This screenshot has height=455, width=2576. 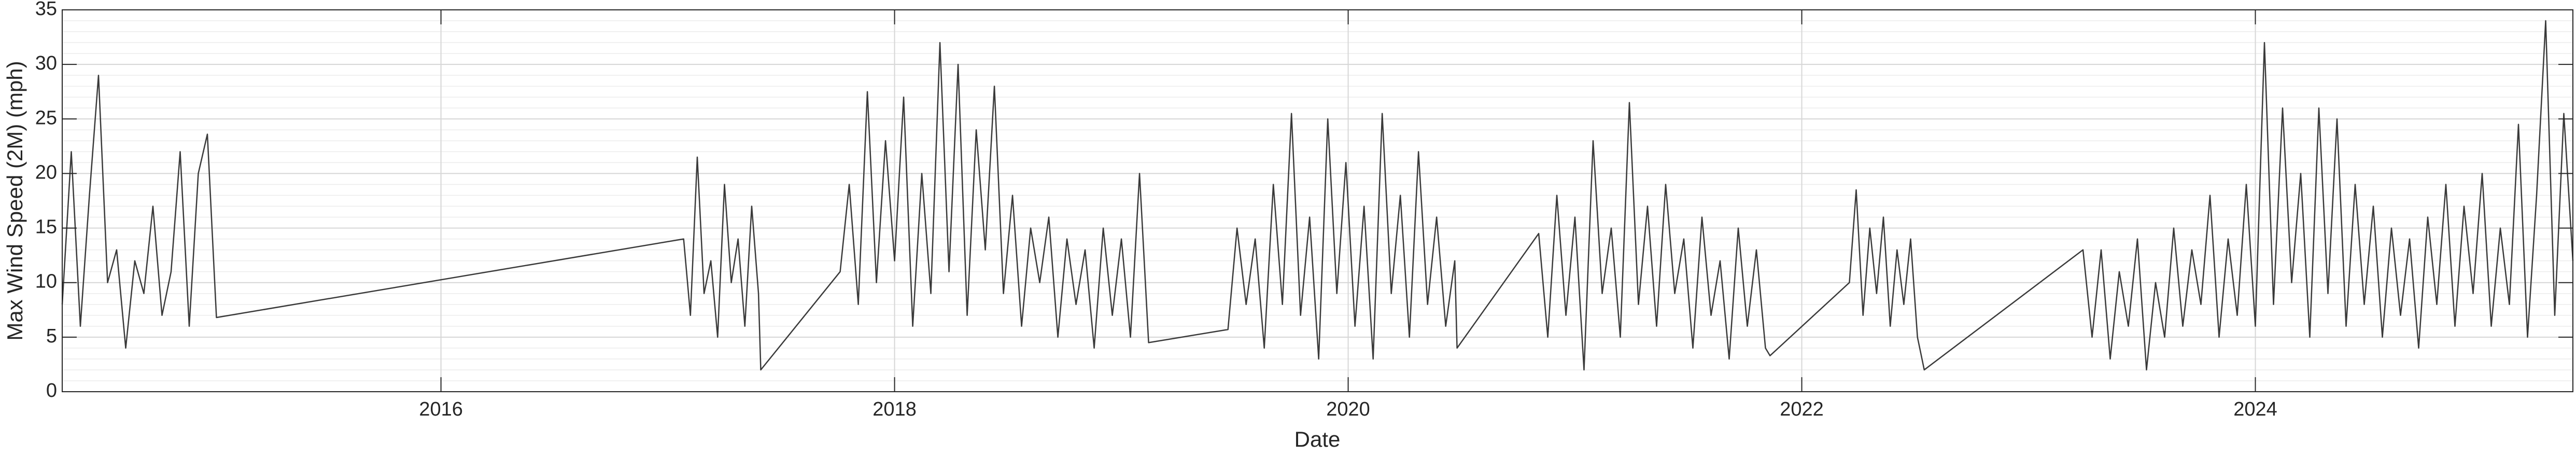 I want to click on x-tick-label: 2018, so click(x=894, y=409).